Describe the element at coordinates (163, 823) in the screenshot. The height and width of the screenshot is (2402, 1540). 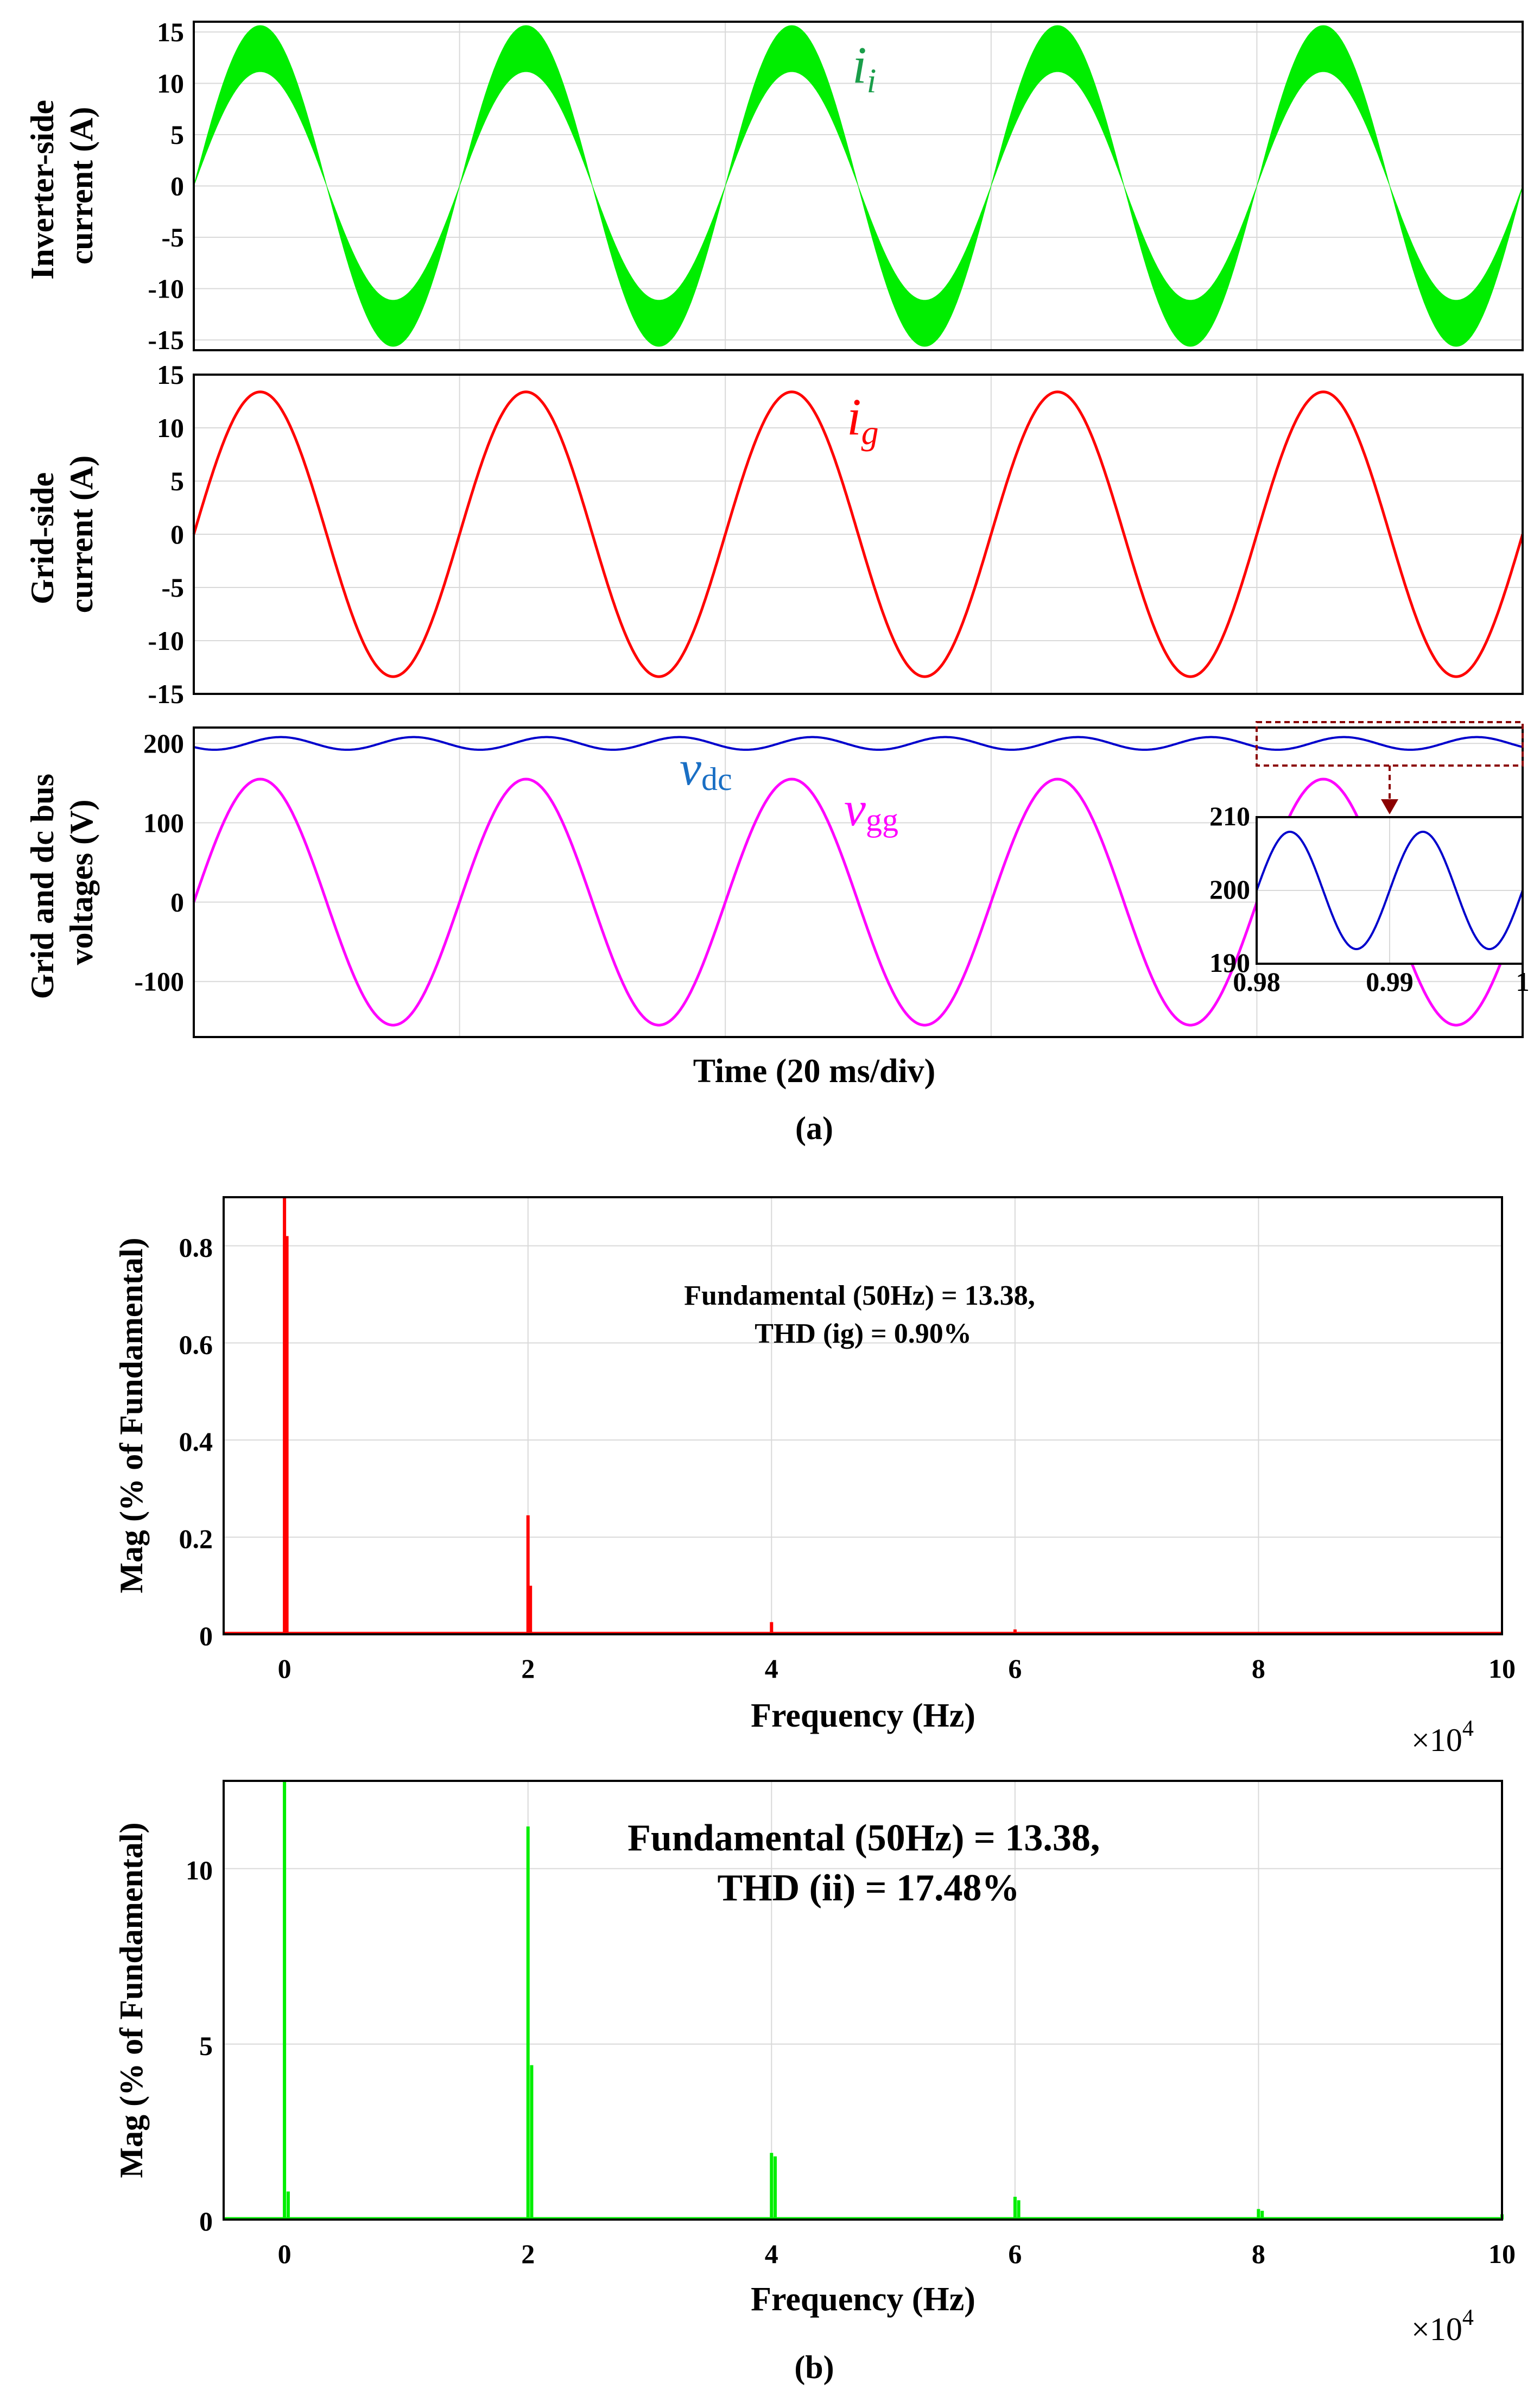
I see `voltage-y-tick: 100` at that location.